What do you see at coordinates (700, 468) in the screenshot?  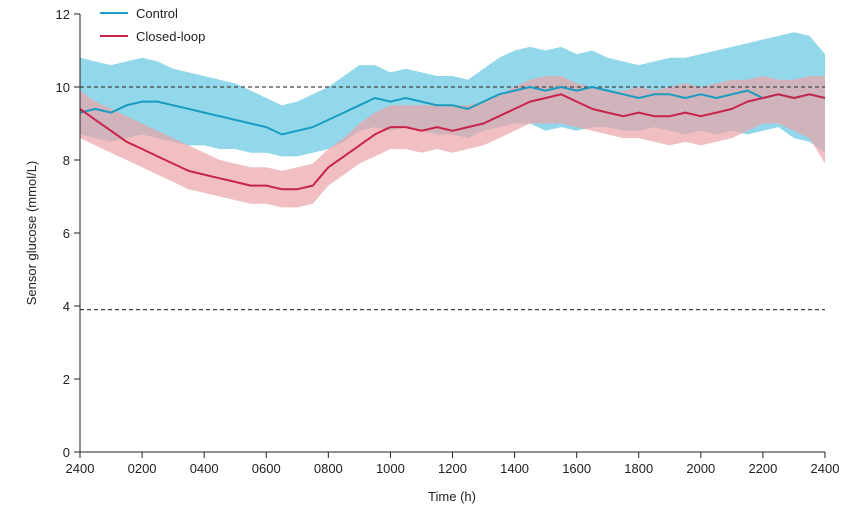 I see `x-tick-label: 2000` at bounding box center [700, 468].